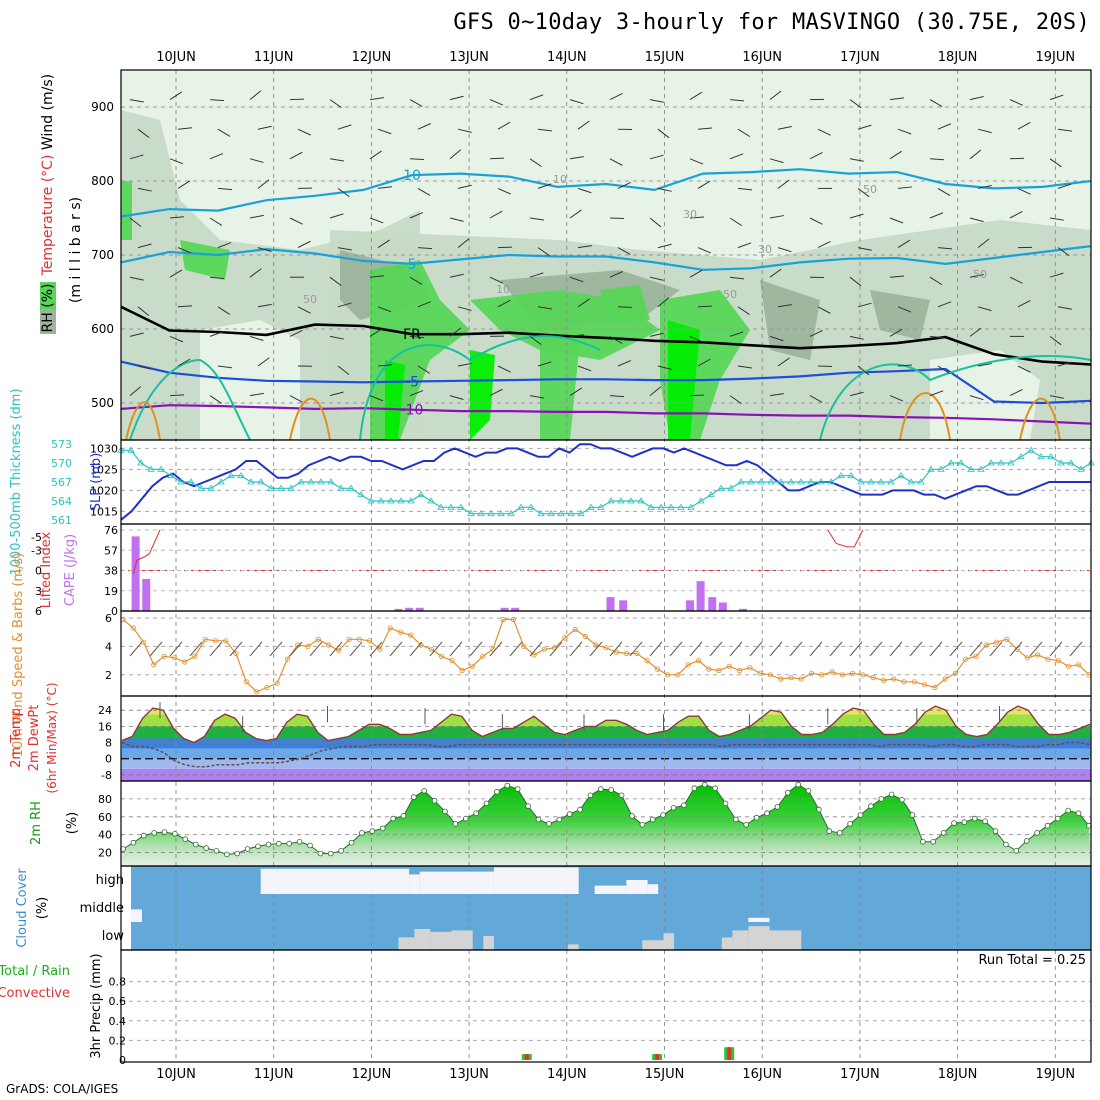 The image size is (1100, 1100). What do you see at coordinates (274, 57) in the screenshot?
I see `date-label-top: 11JUN` at bounding box center [274, 57].